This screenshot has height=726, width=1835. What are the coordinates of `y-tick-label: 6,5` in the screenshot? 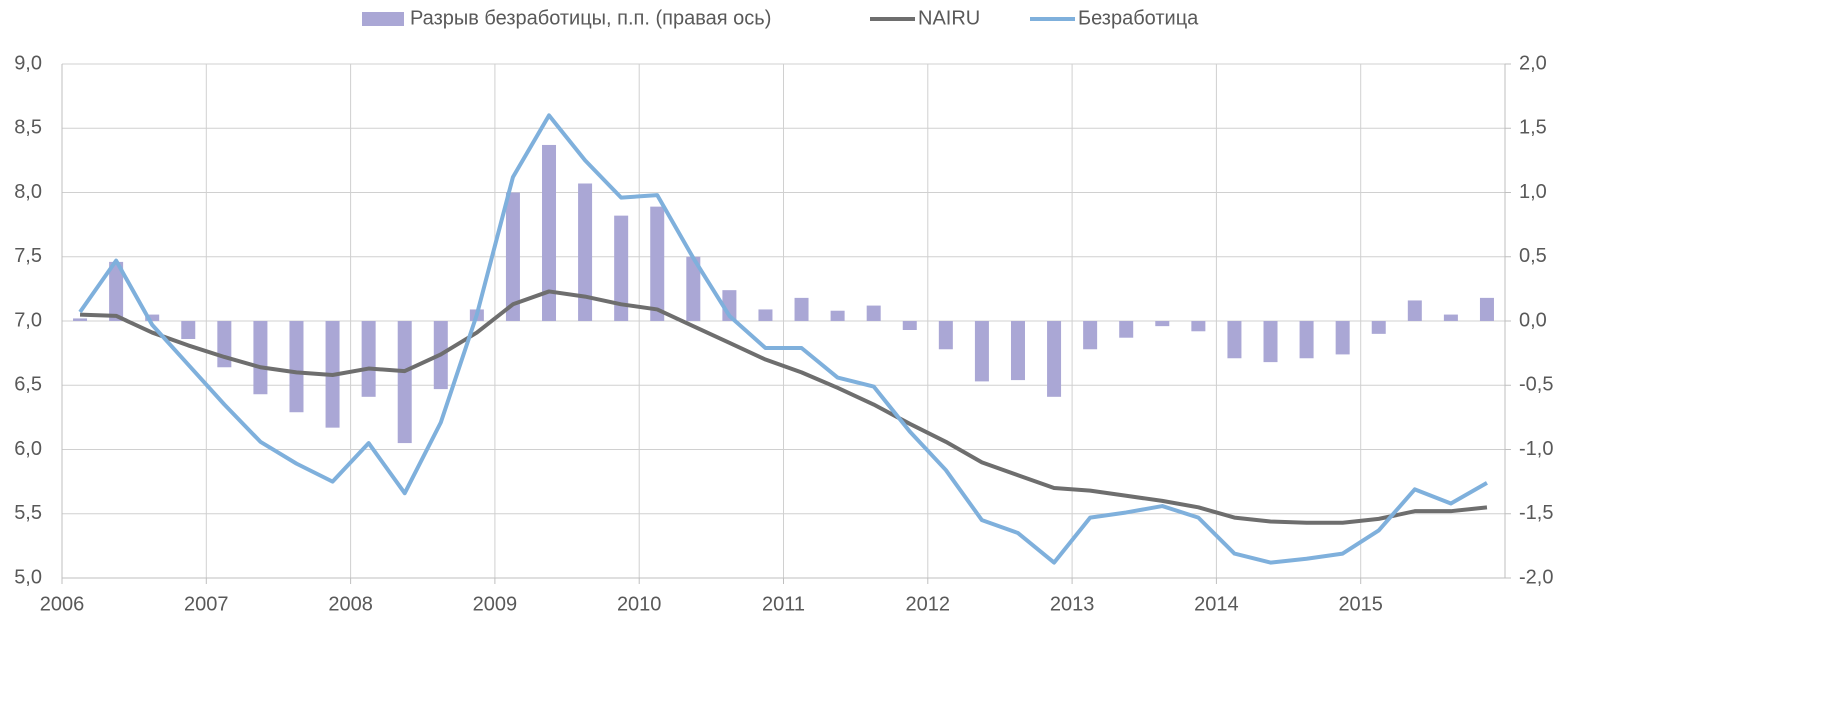 It's located at (28, 385).